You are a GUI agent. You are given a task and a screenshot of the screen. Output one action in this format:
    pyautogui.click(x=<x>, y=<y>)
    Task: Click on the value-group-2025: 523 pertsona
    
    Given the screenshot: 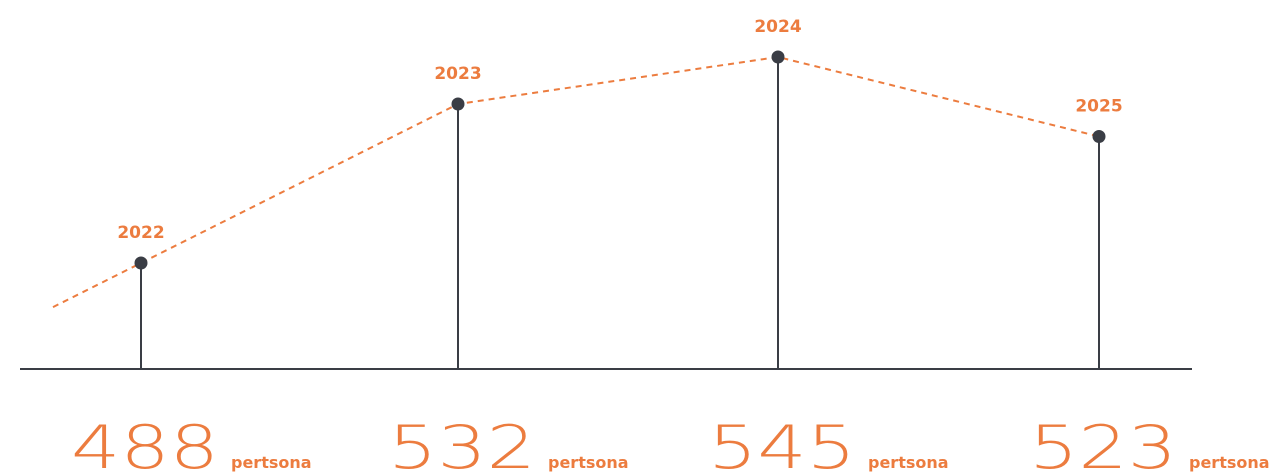 What is the action you would take?
    pyautogui.click(x=1149, y=443)
    